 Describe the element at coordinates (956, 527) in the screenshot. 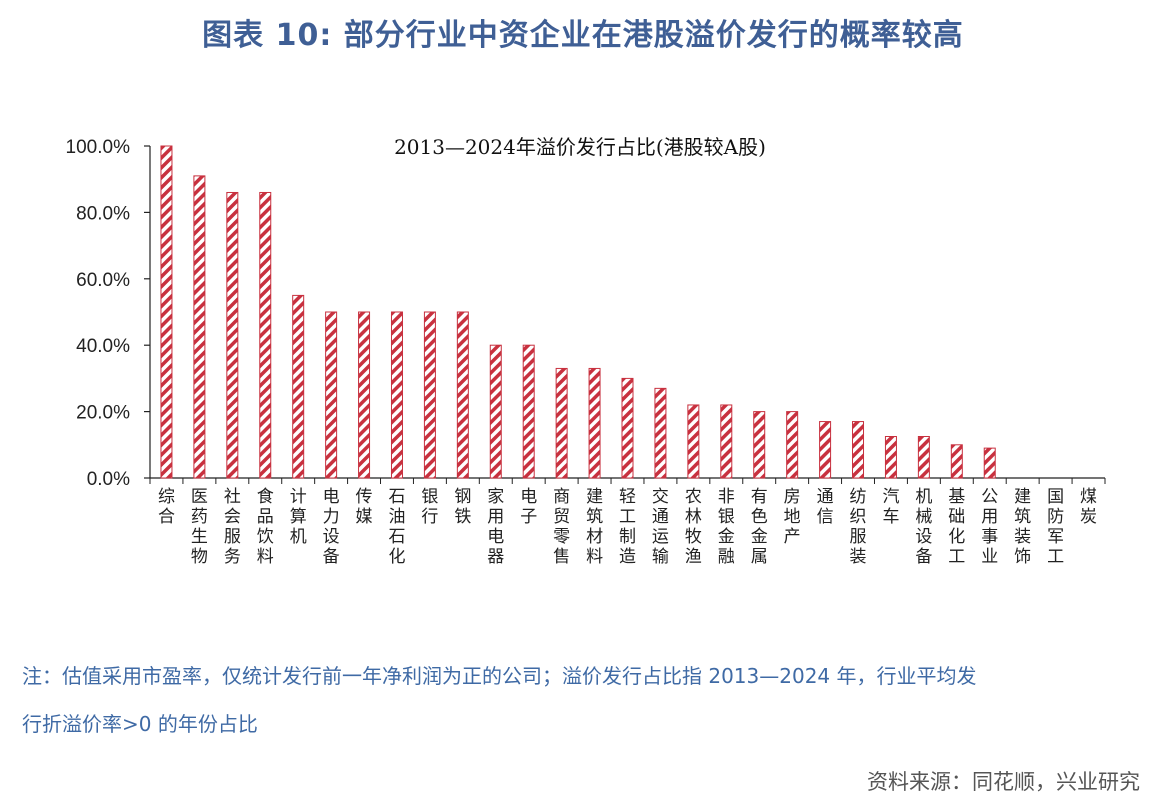

I see `x-tick-label: 基础化工` at that location.